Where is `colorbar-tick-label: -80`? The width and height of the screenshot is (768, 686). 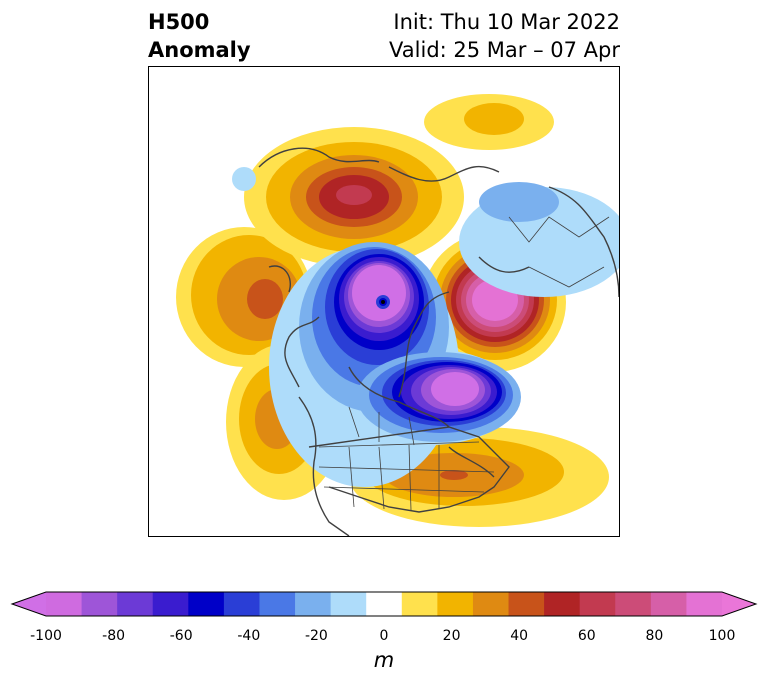 colorbar-tick-label: -80 is located at coordinates (114, 636).